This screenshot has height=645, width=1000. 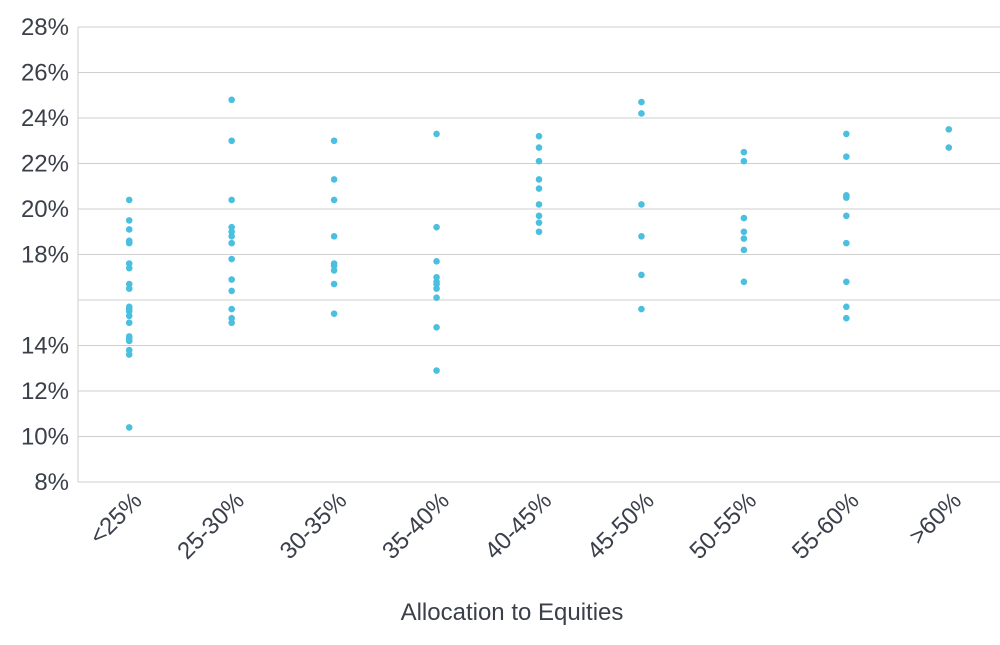 I want to click on y-tick-label: 22%, so click(x=45, y=164).